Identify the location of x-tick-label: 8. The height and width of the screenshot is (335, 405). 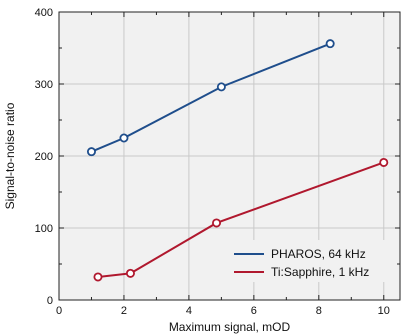
(319, 311).